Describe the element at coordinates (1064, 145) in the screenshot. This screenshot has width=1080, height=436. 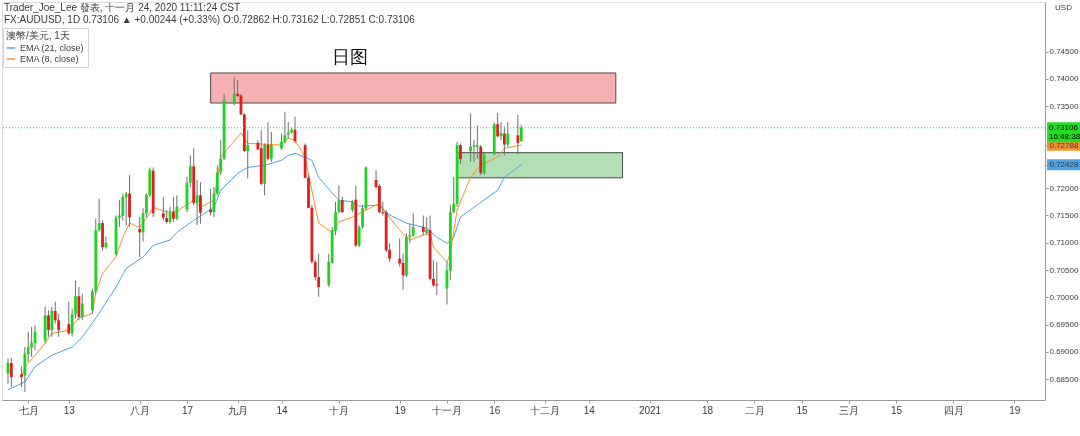
I see `y-tick-label: 0.72788` at that location.